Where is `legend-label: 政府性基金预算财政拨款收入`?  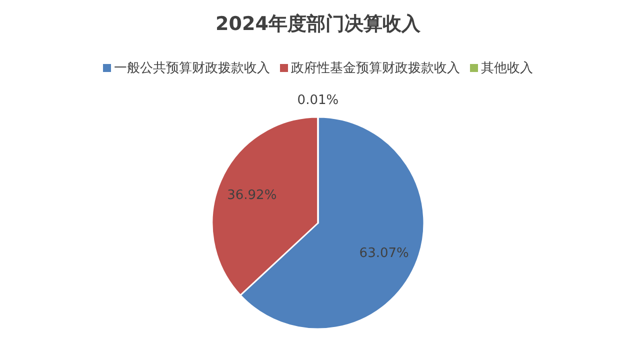
legend-label: 政府性基金预算财政拨款收入 is located at coordinates (375, 68).